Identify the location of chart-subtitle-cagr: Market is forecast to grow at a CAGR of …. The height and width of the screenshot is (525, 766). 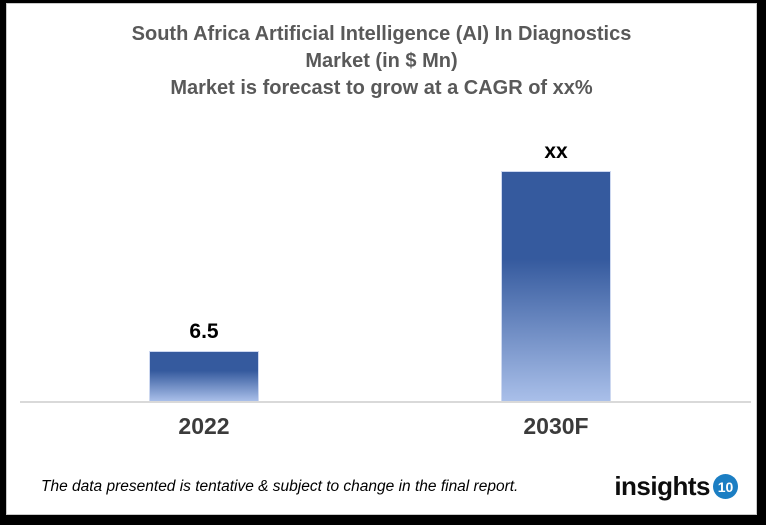
(381, 88).